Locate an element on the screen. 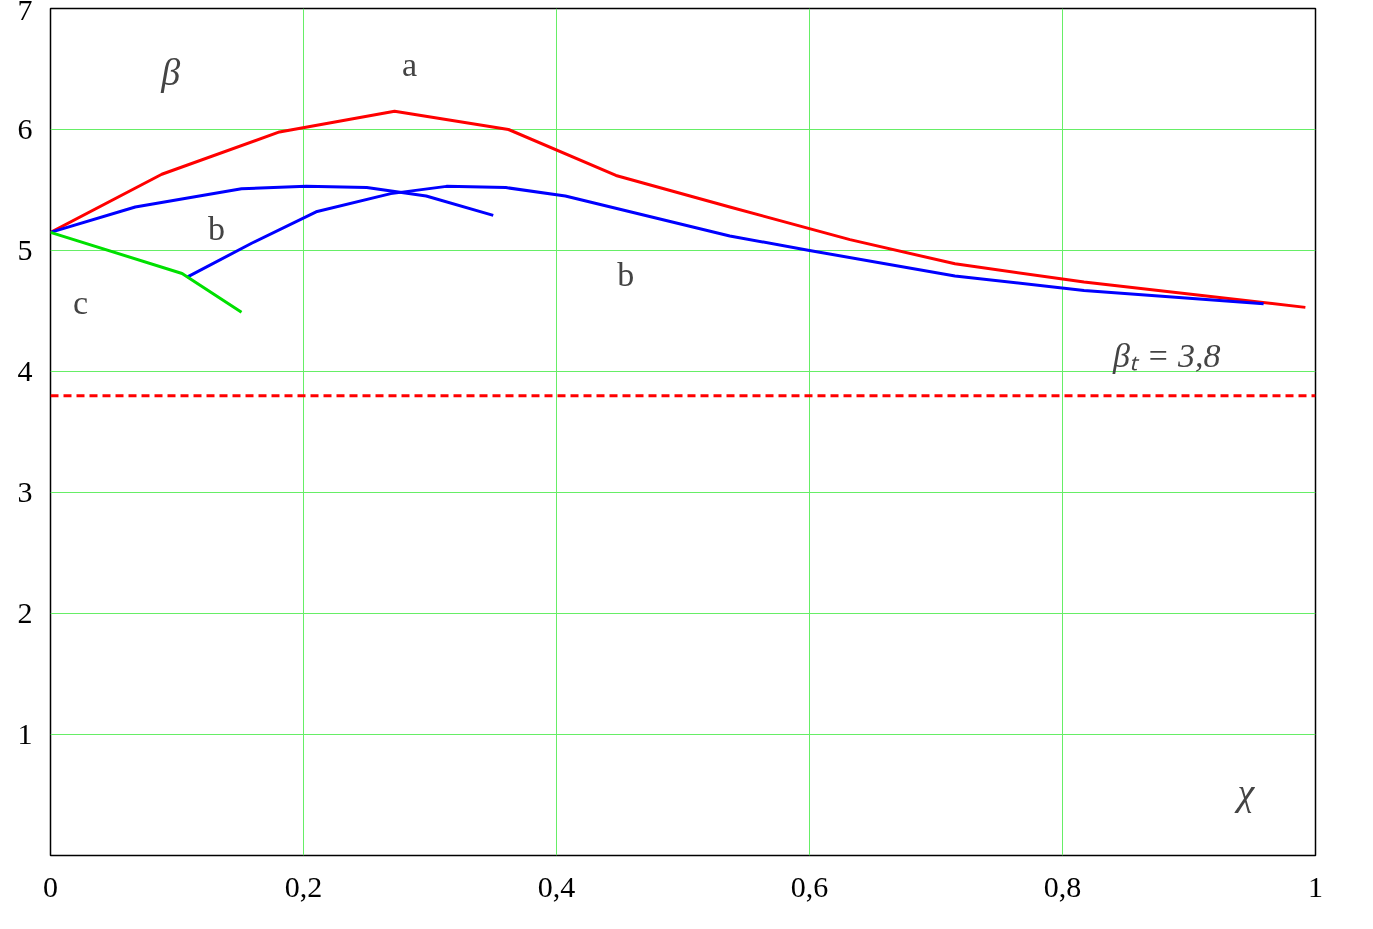  ref-line-label: βₜ = 3,8 is located at coordinates (1166, 355).